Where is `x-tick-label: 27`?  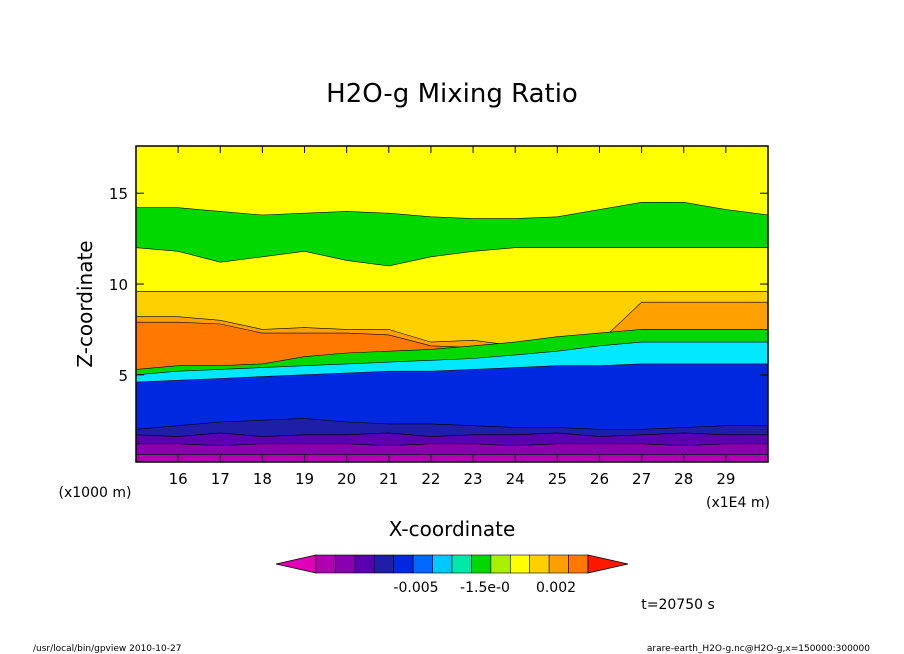 x-tick-label: 27 is located at coordinates (641, 479).